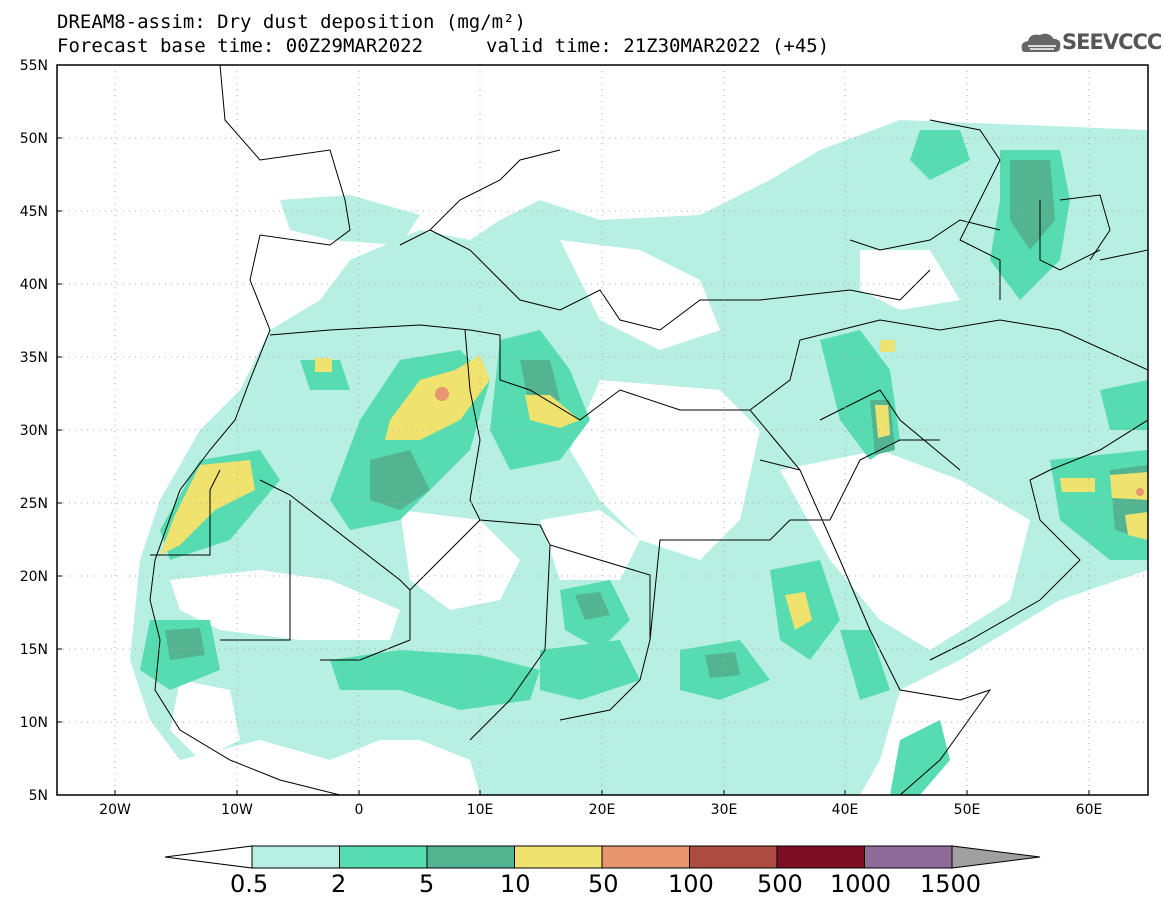 The height and width of the screenshot is (907, 1165). Describe the element at coordinates (861, 884) in the screenshot. I see `colorbar-label: 1000` at that location.